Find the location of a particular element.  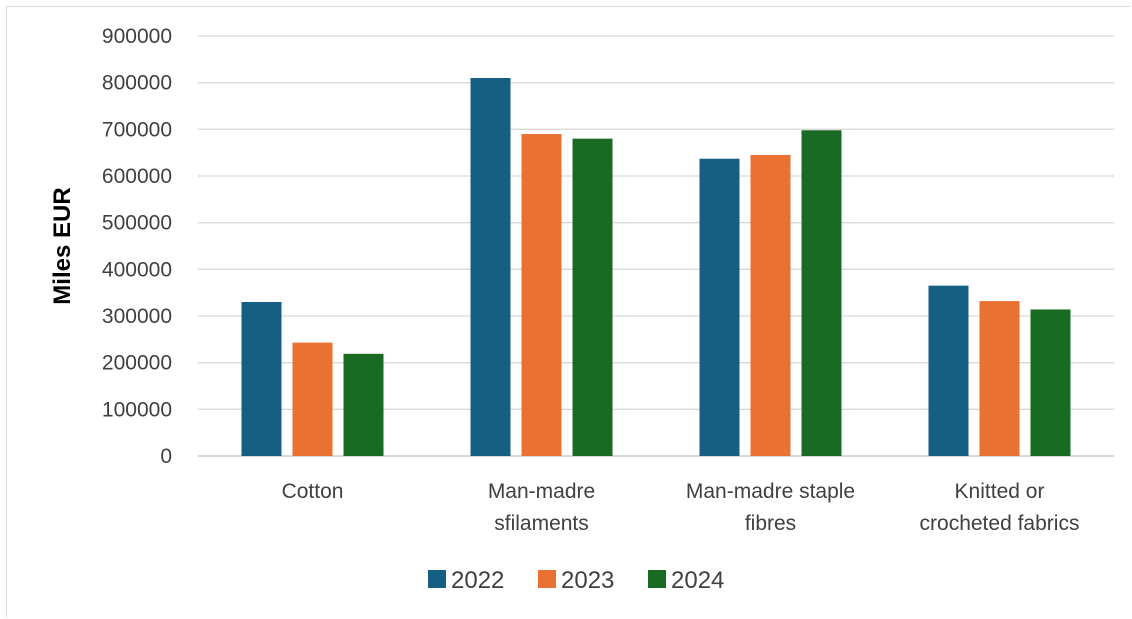

y-tick-label: 100000 is located at coordinates (137, 409).